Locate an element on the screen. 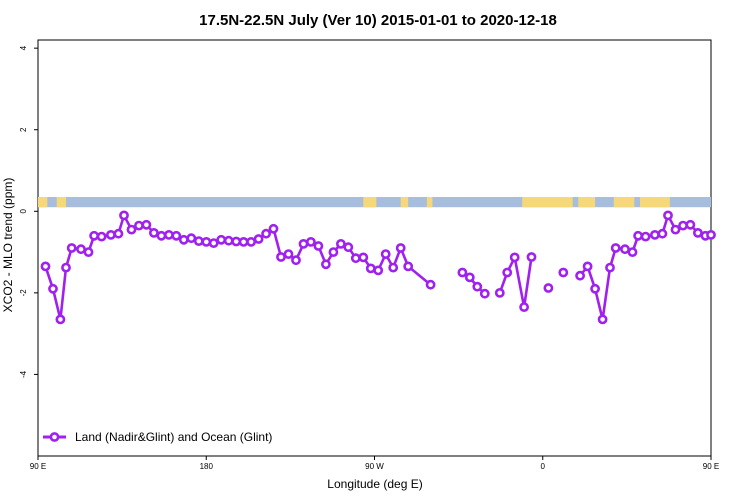 The width and height of the screenshot is (750, 500). x-axis: 90 E 180 90 W 0 90 E is located at coordinates (374, 463).